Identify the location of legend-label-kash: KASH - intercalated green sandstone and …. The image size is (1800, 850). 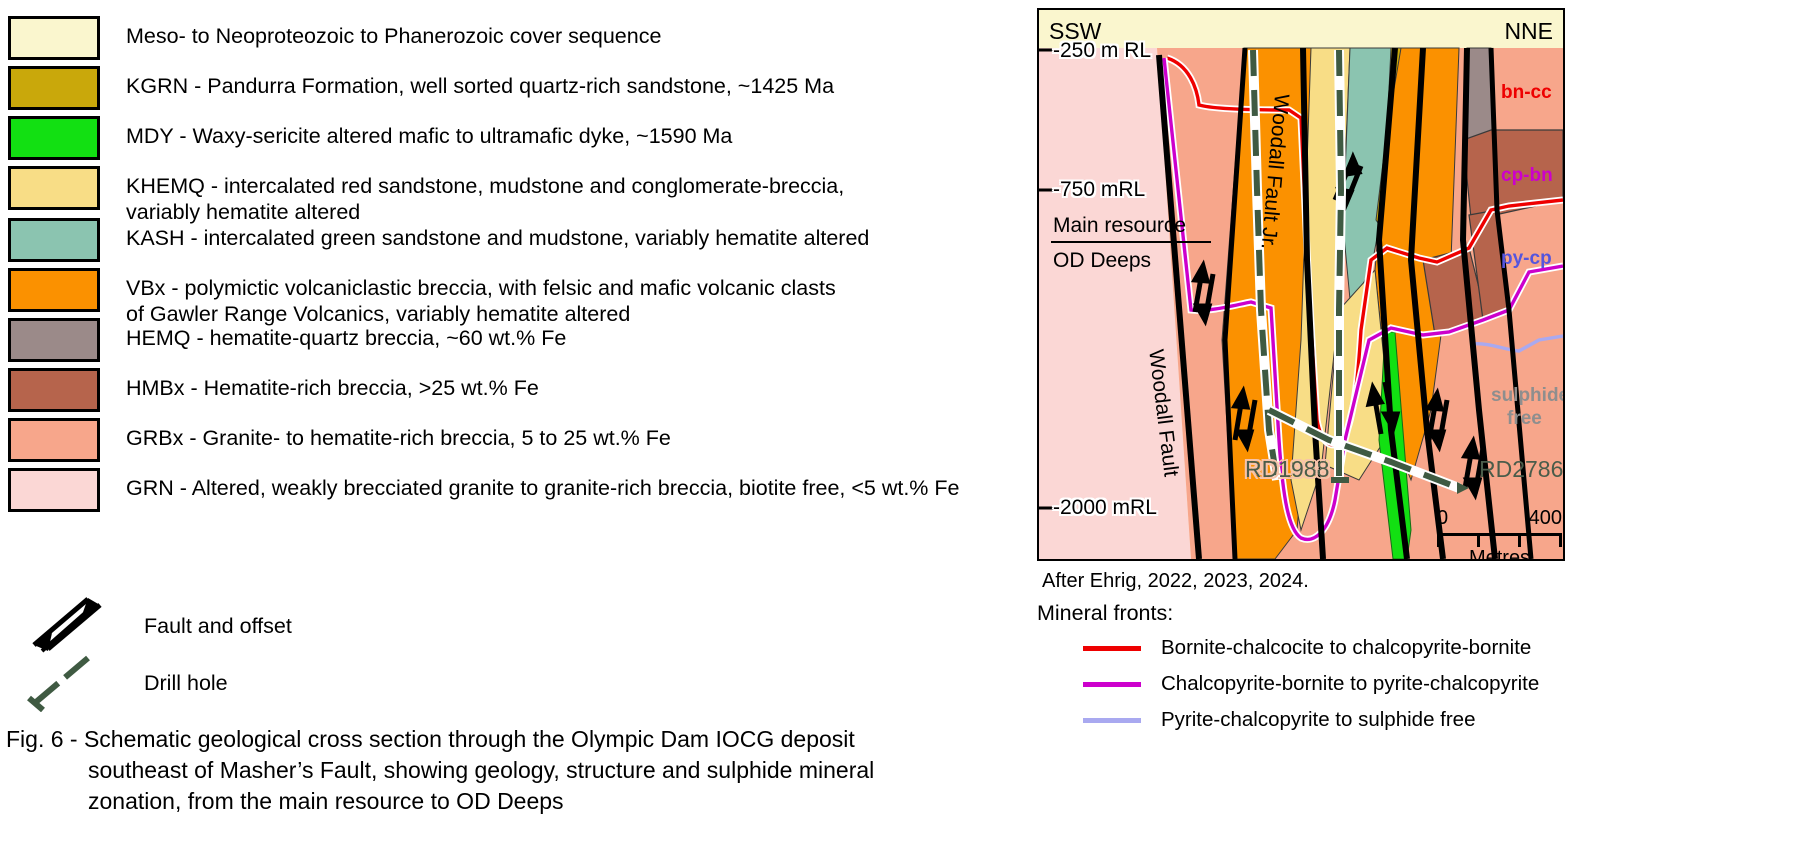
(498, 238).